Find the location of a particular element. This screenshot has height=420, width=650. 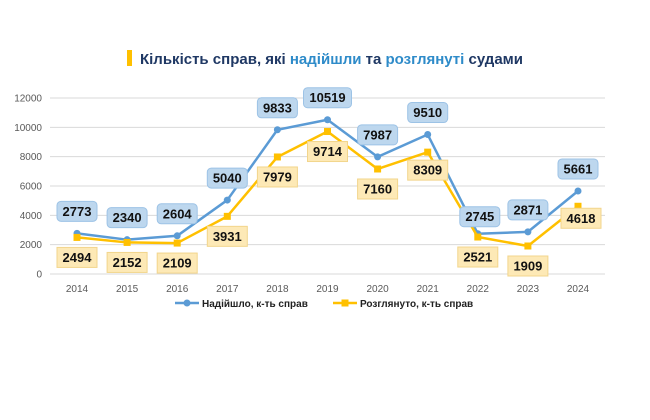

data-label-text: 1909 is located at coordinates (527, 266).